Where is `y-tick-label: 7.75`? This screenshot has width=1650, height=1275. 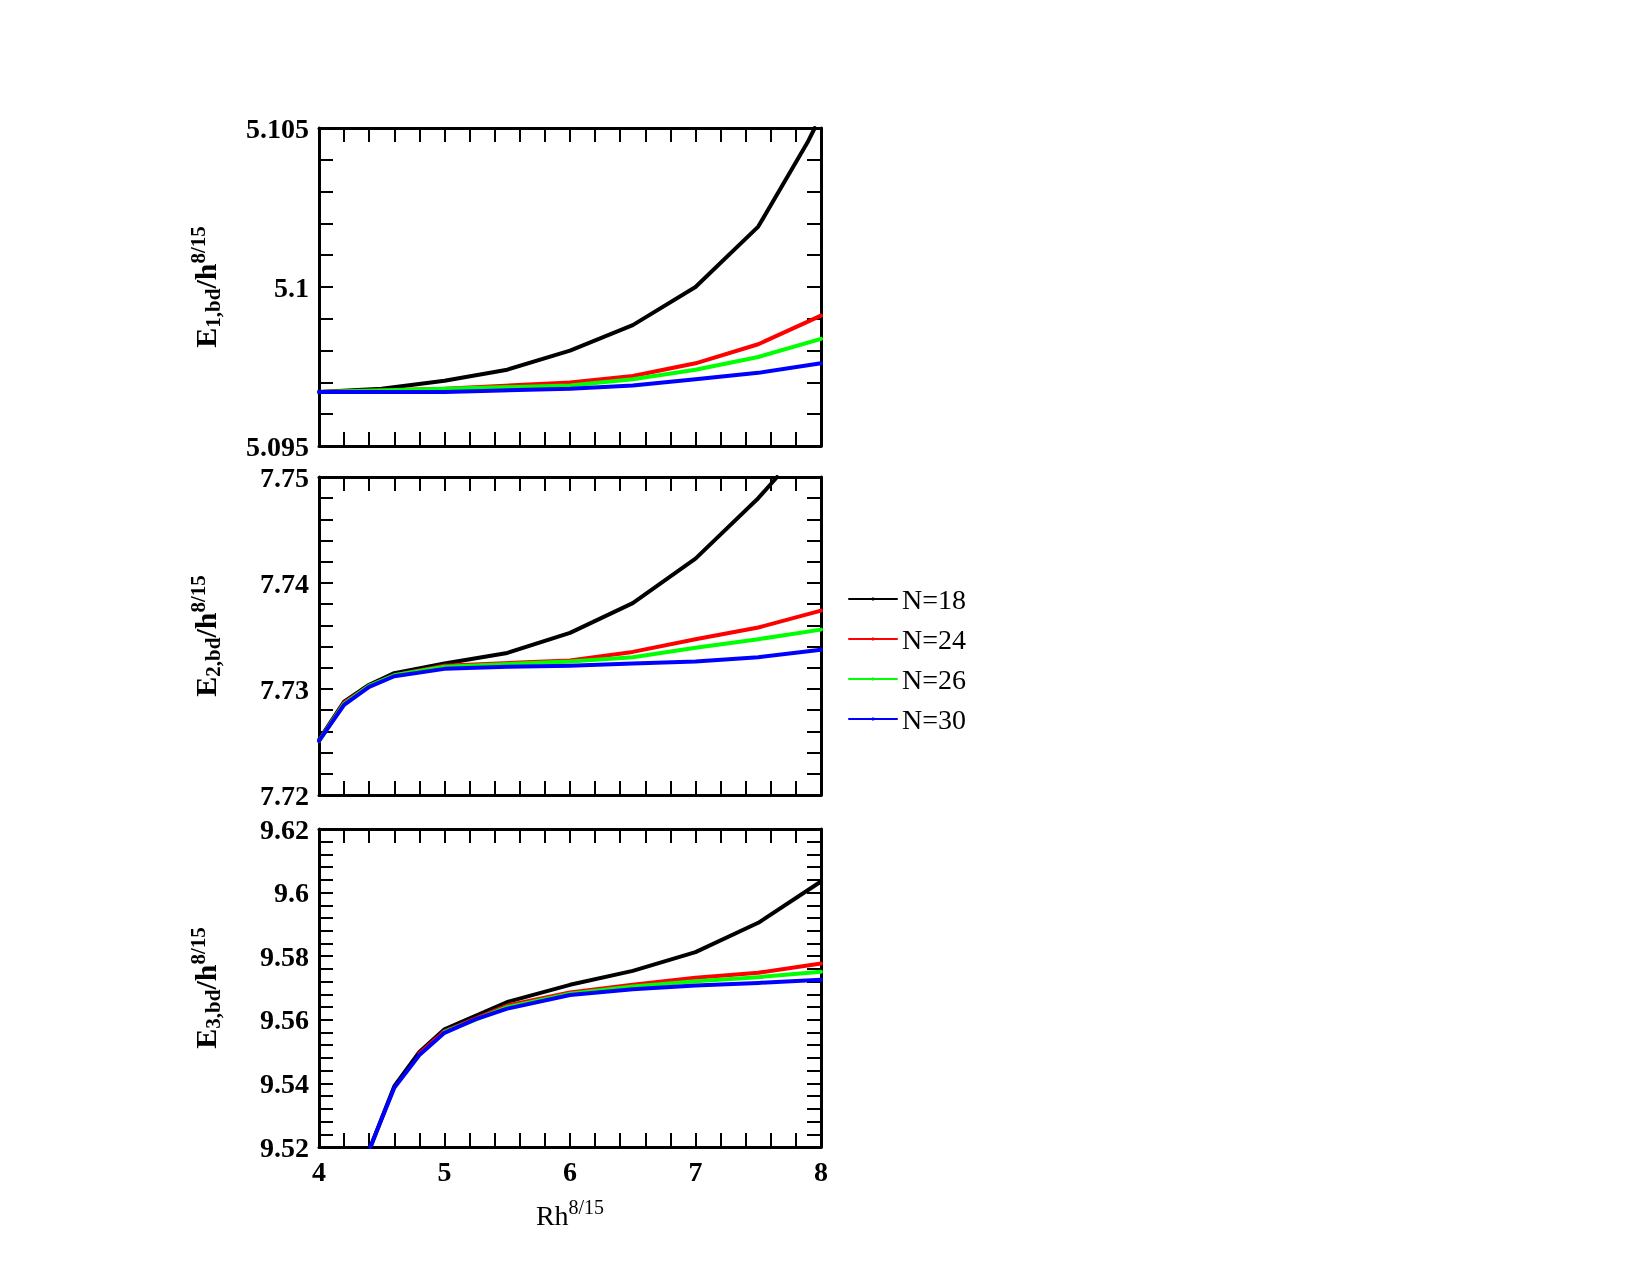 y-tick-label: 7.75 is located at coordinates (284, 477).